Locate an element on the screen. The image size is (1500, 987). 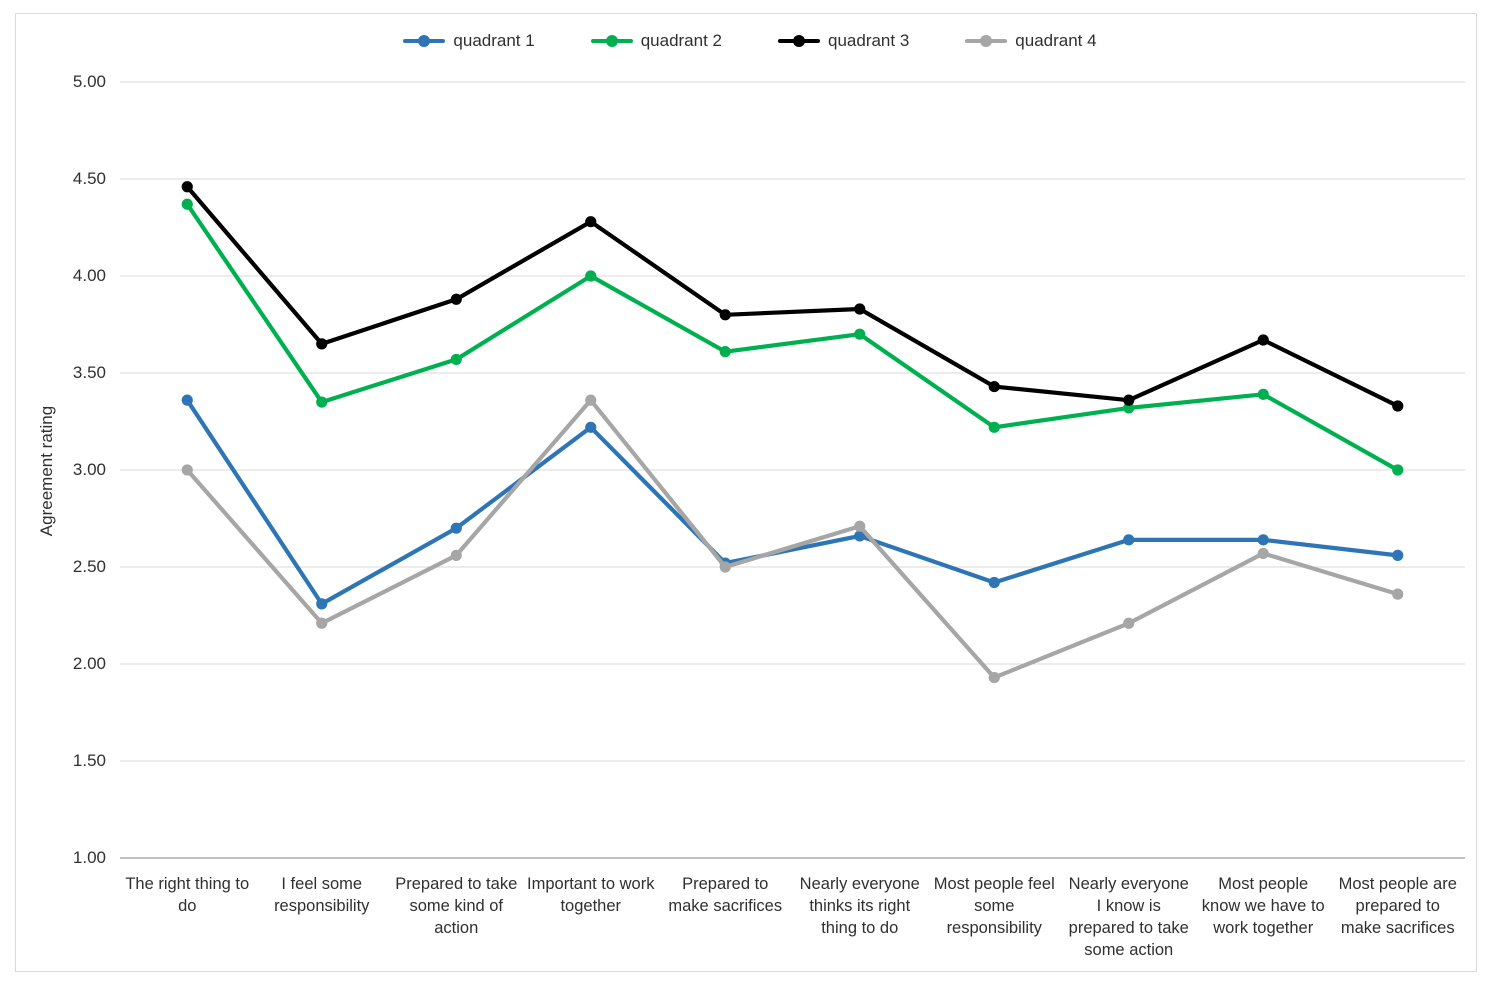
legend-item-quadrant-2: quadrant 2 is located at coordinates (656, 41).